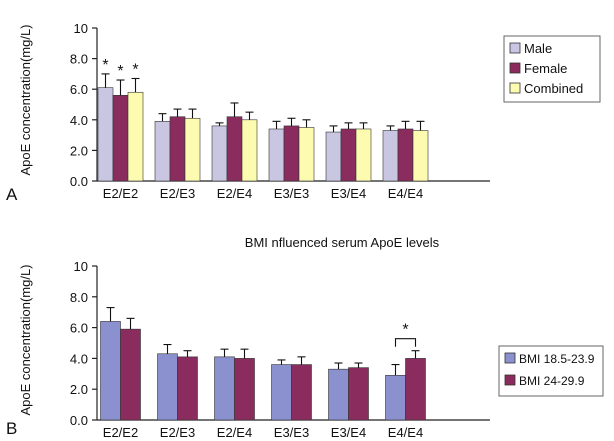 This screenshot has height=441, width=614. What do you see at coordinates (219, 153) in the screenshot?
I see `panel-a-bar-male-e2-e4` at bounding box center [219, 153].